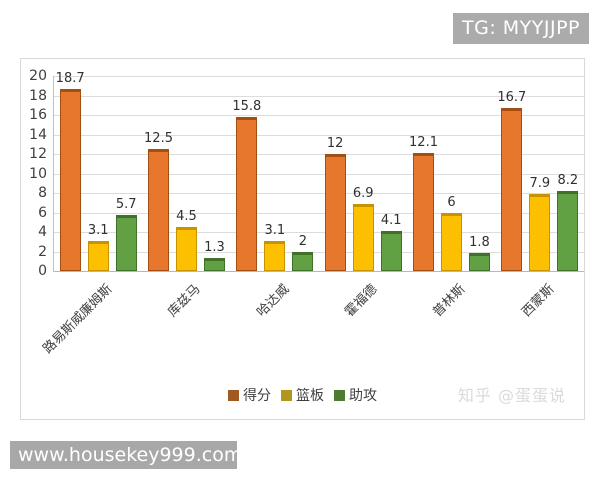 The height and width of the screenshot is (480, 600). I want to click on bar-篮板-6, so click(540, 232).